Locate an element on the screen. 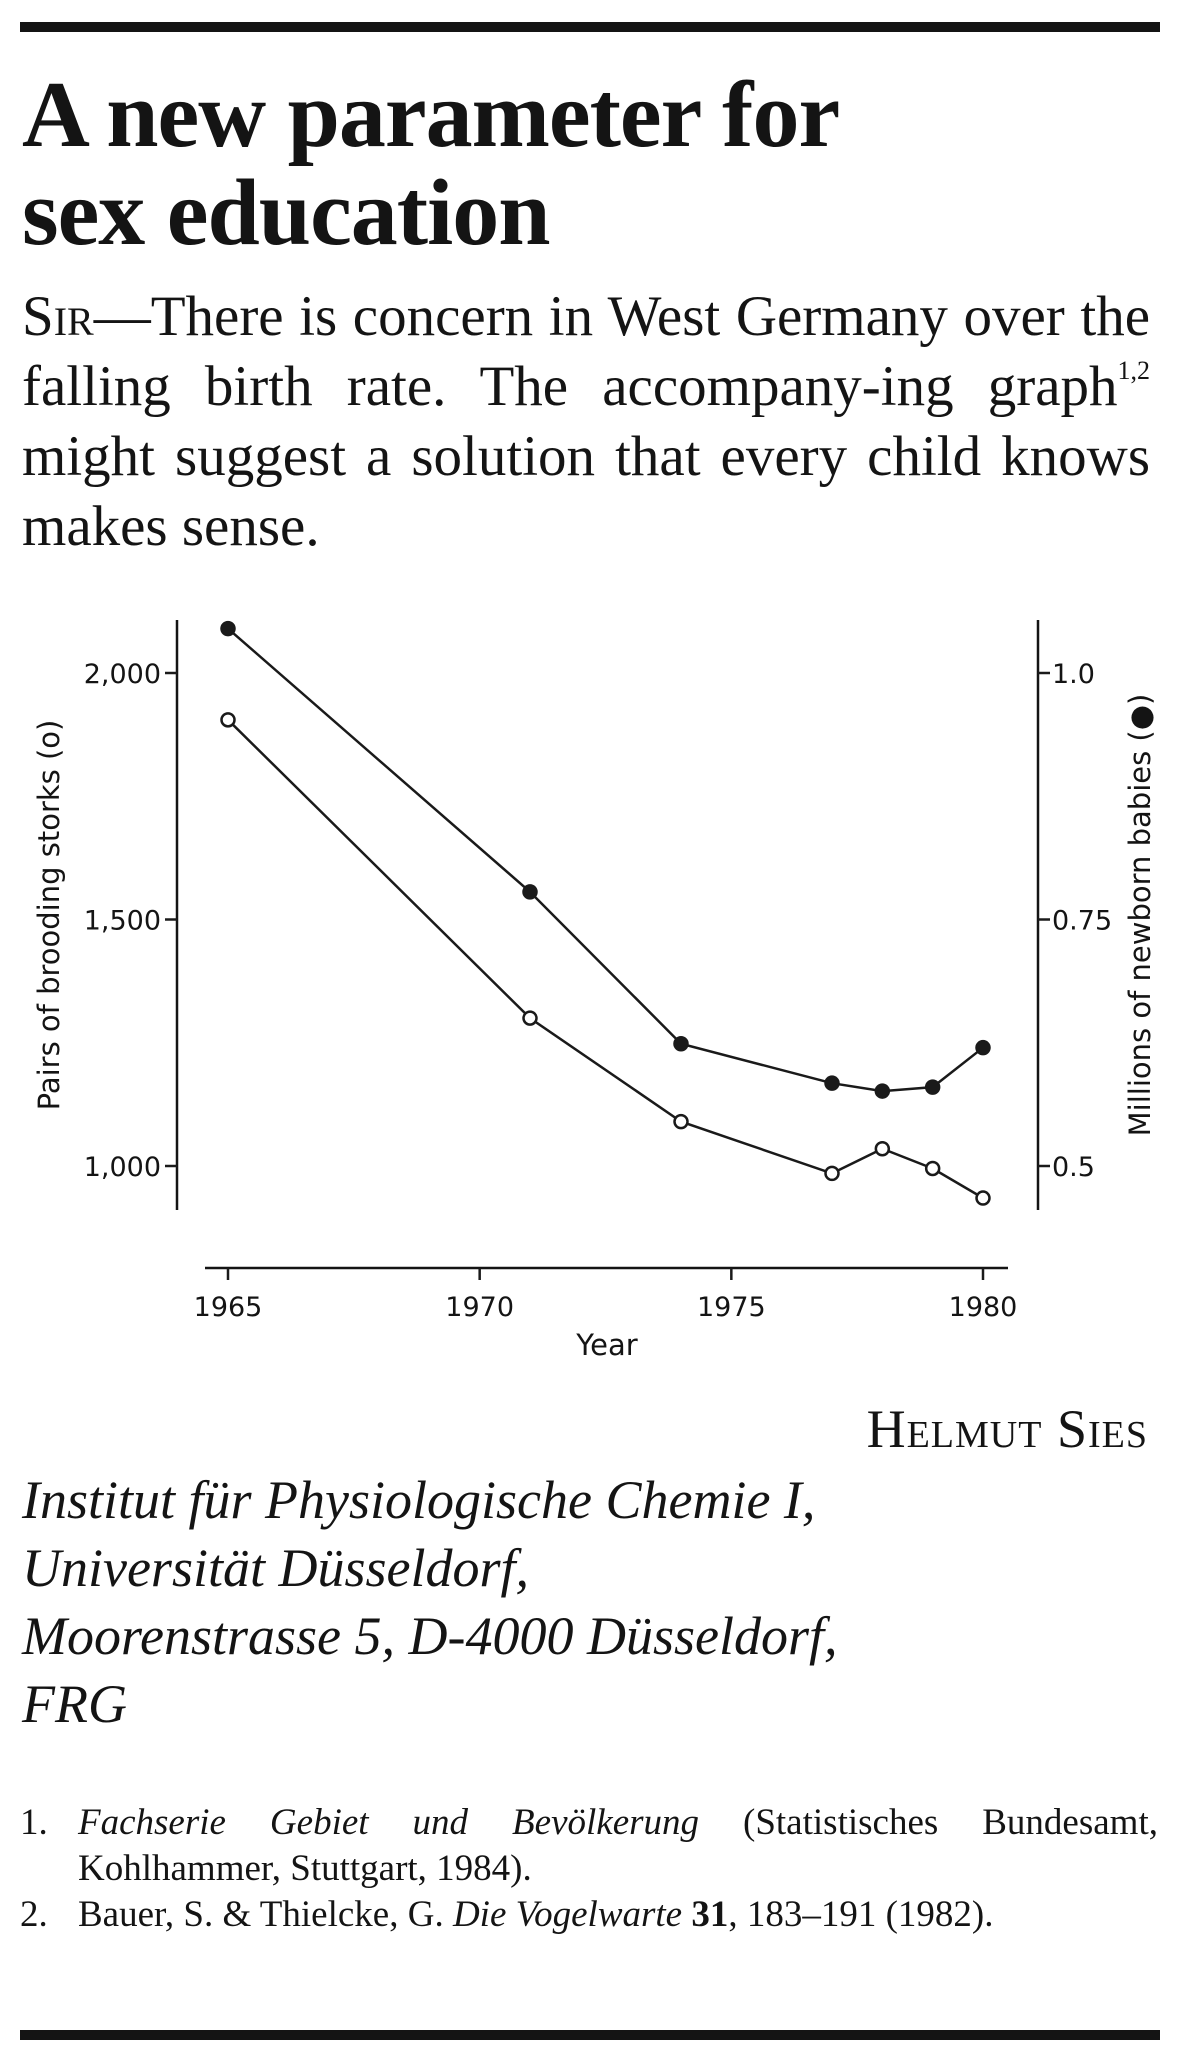 The width and height of the screenshot is (1178, 2064). left-y-axis-label: Pairs of brooding storks (o) is located at coordinates (49, 915).